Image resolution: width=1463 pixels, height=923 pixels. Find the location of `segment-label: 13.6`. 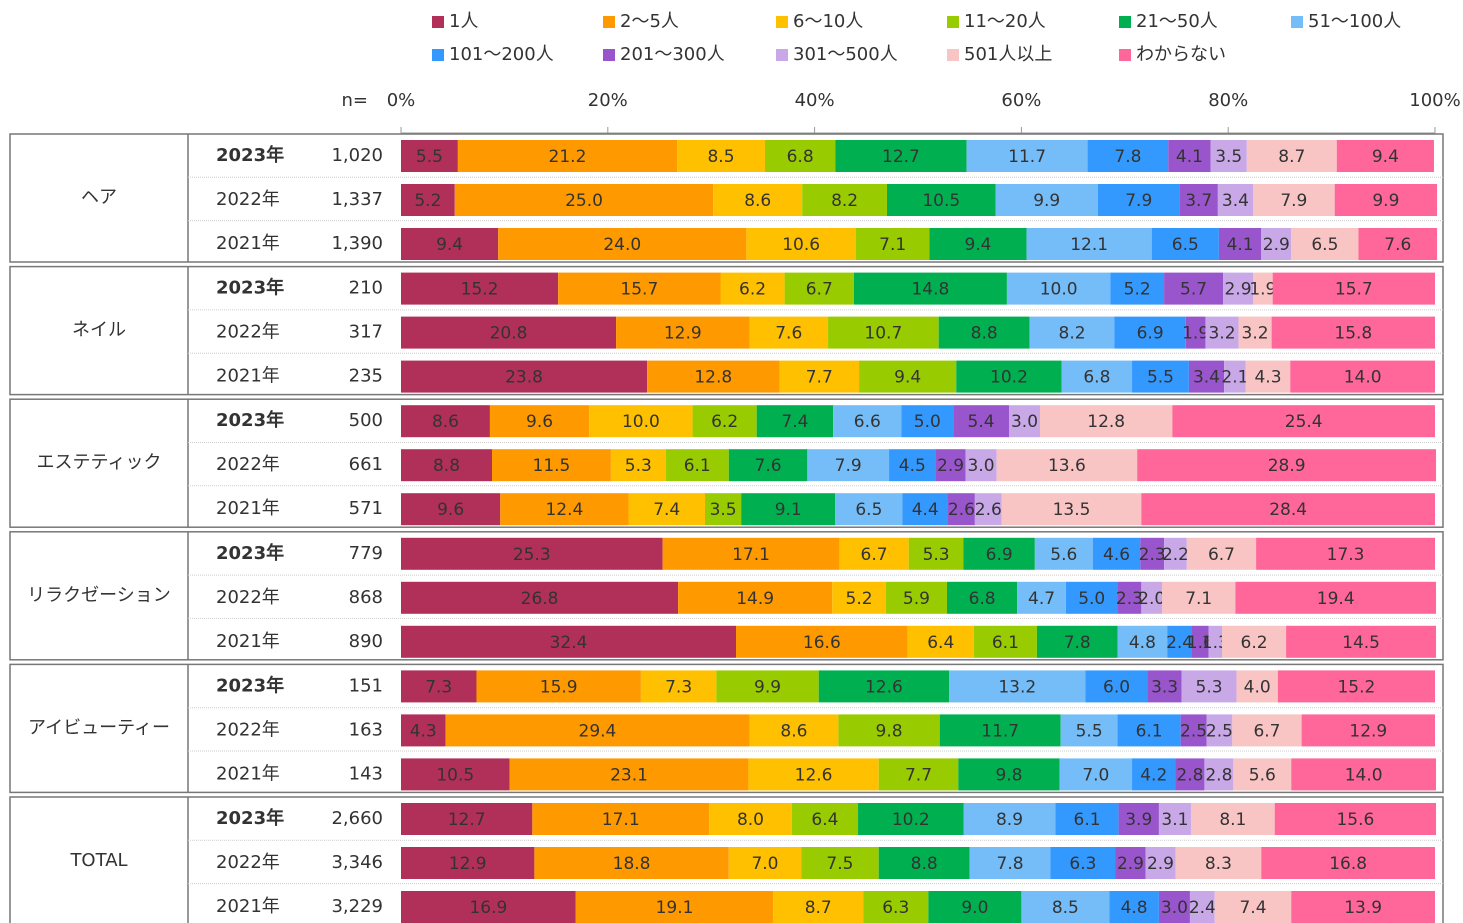

segment-label: 13.6 is located at coordinates (1067, 466).